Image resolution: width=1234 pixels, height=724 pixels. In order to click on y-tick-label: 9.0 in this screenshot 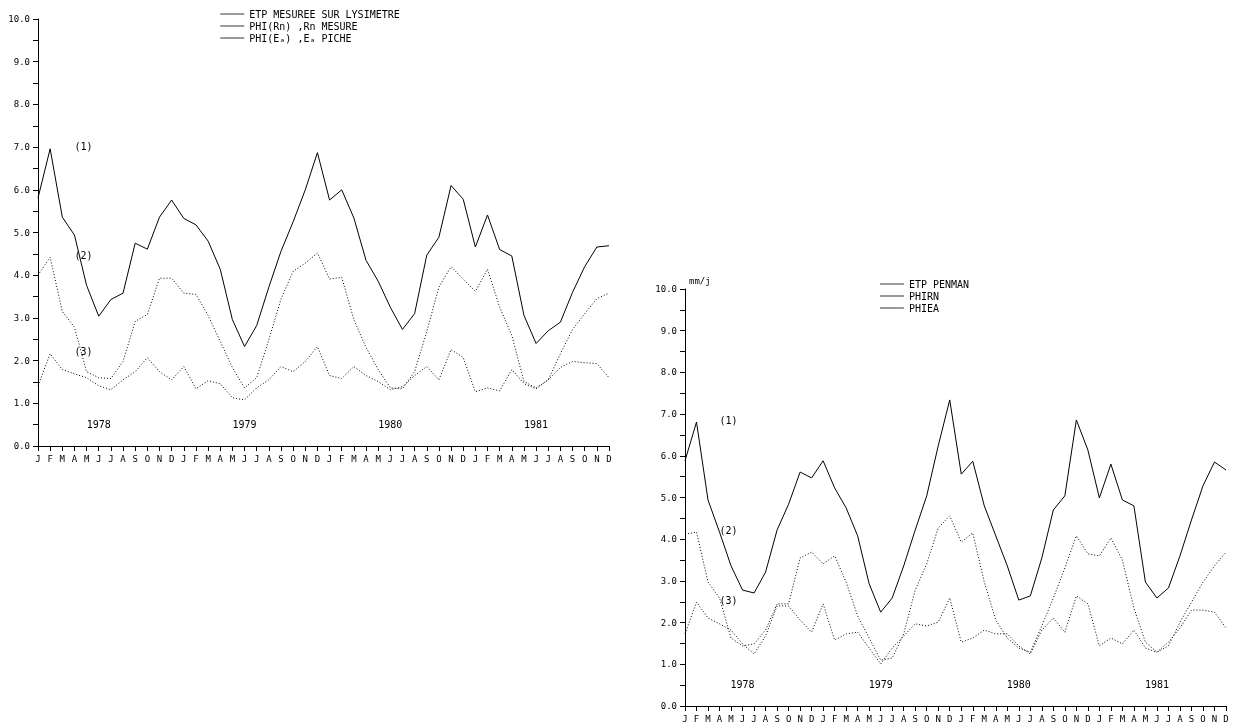, I will do `click(21, 61)`.